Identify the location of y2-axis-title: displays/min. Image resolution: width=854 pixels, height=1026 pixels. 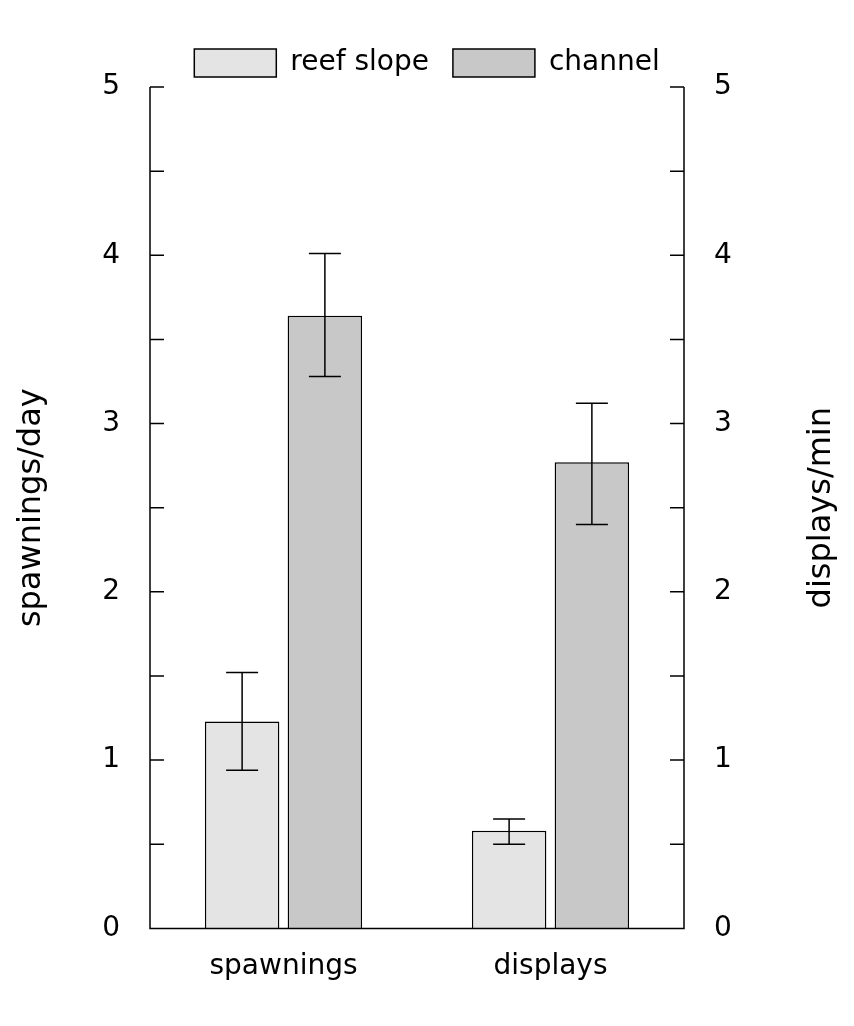
(819, 507).